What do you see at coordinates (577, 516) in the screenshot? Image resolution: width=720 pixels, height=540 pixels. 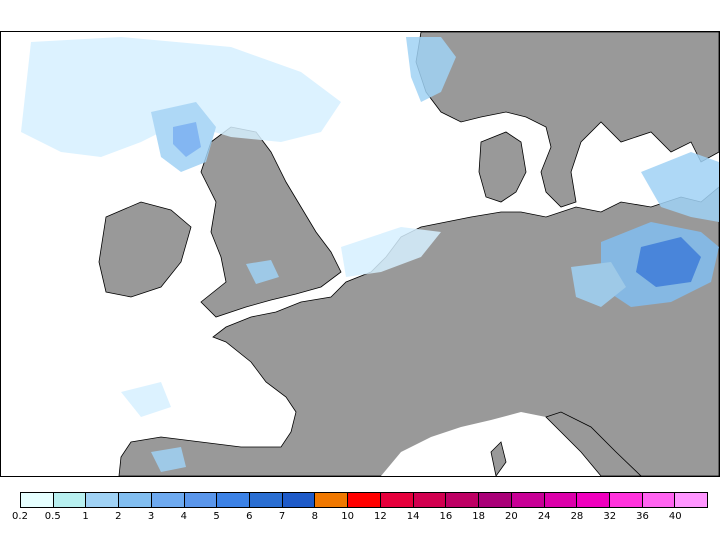 I see `legend-tick-label: 28` at bounding box center [577, 516].